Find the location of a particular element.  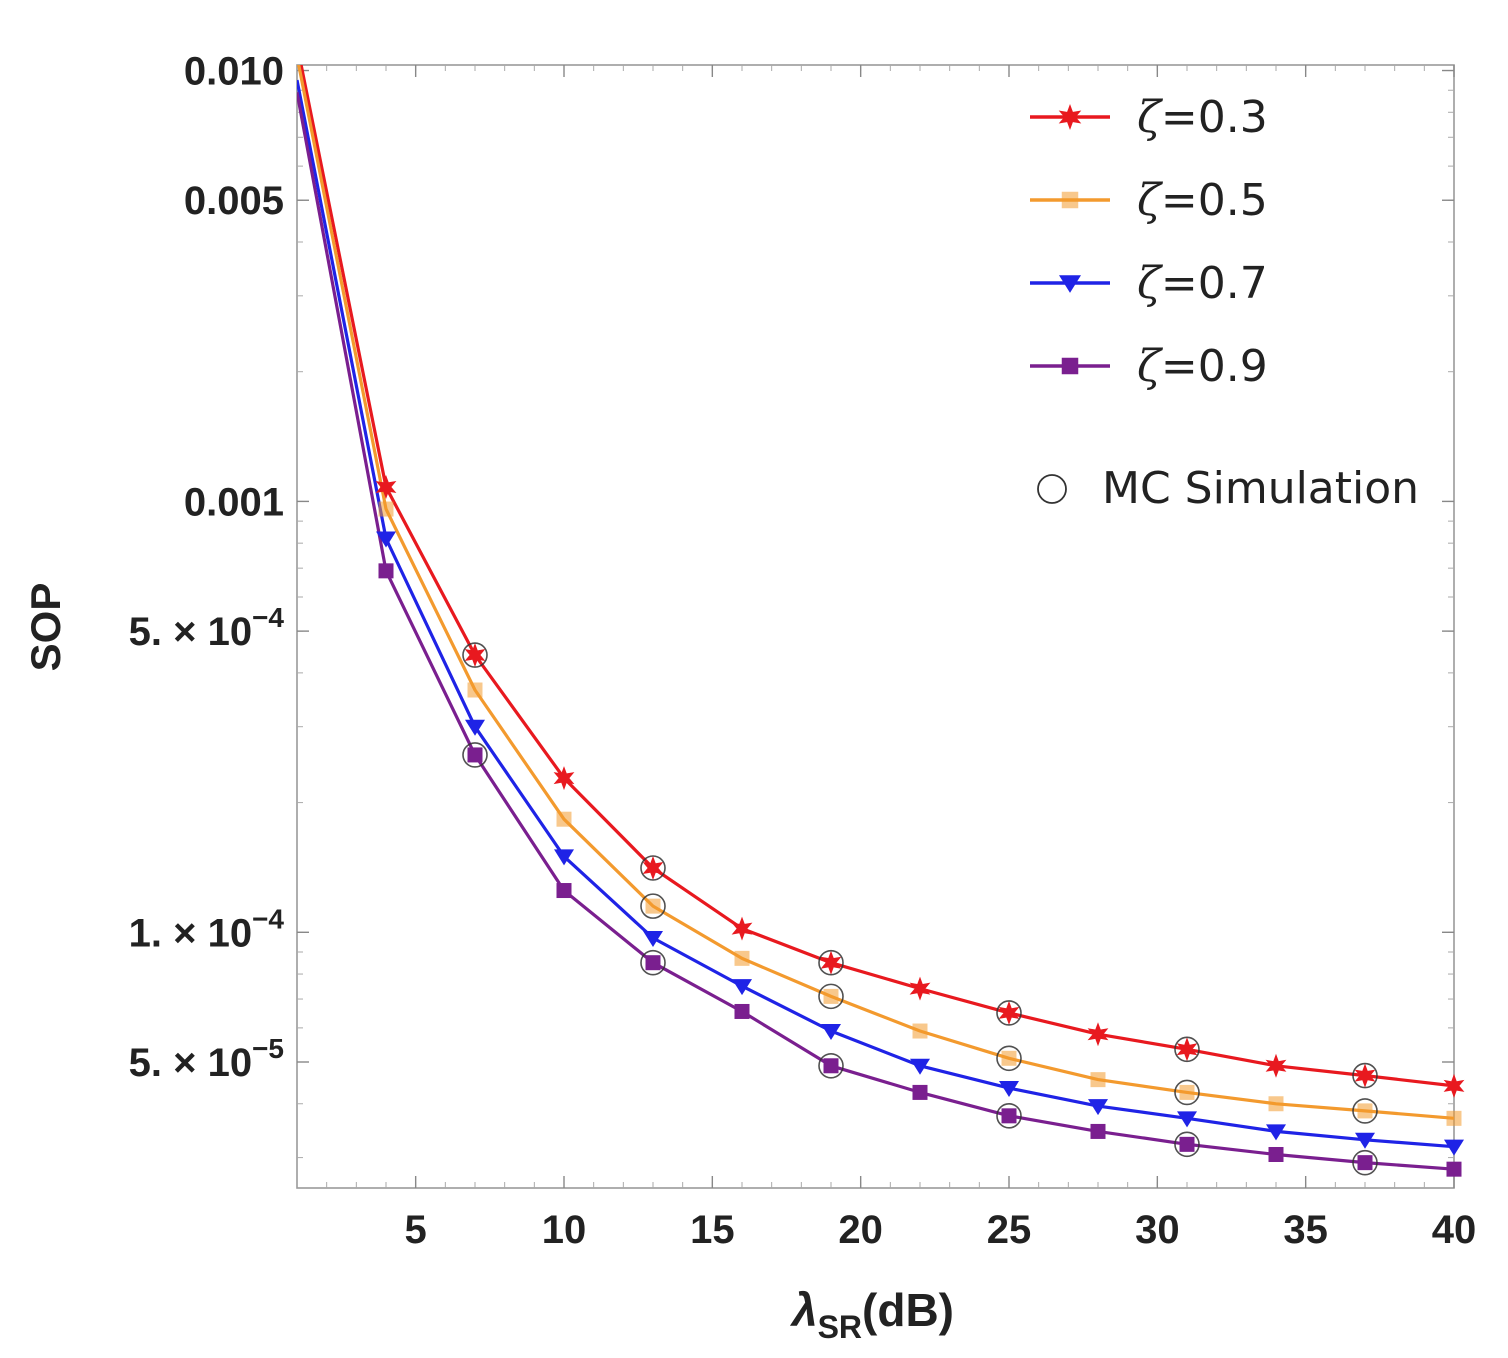

y-tick-mantissa: 0.005 is located at coordinates (234, 201).